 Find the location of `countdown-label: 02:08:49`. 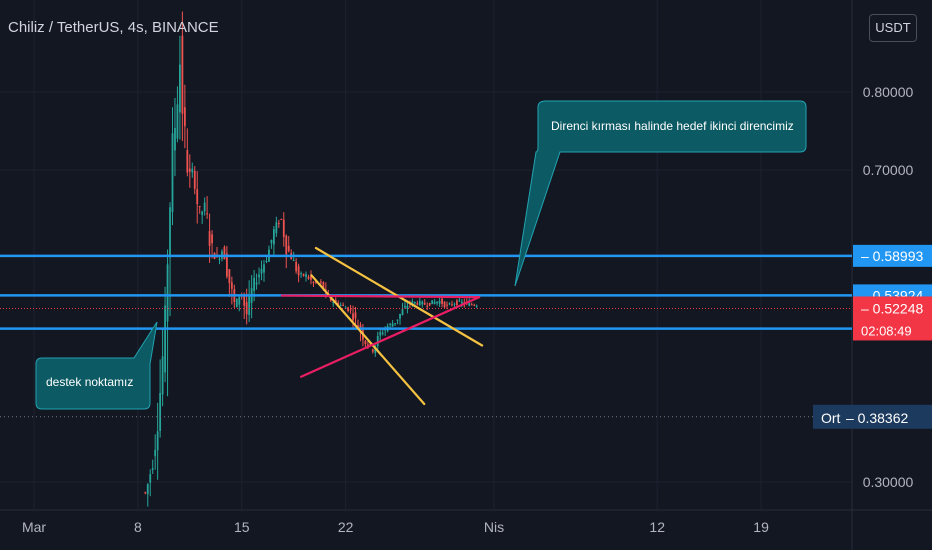

countdown-label: 02:08:49 is located at coordinates (886, 330).